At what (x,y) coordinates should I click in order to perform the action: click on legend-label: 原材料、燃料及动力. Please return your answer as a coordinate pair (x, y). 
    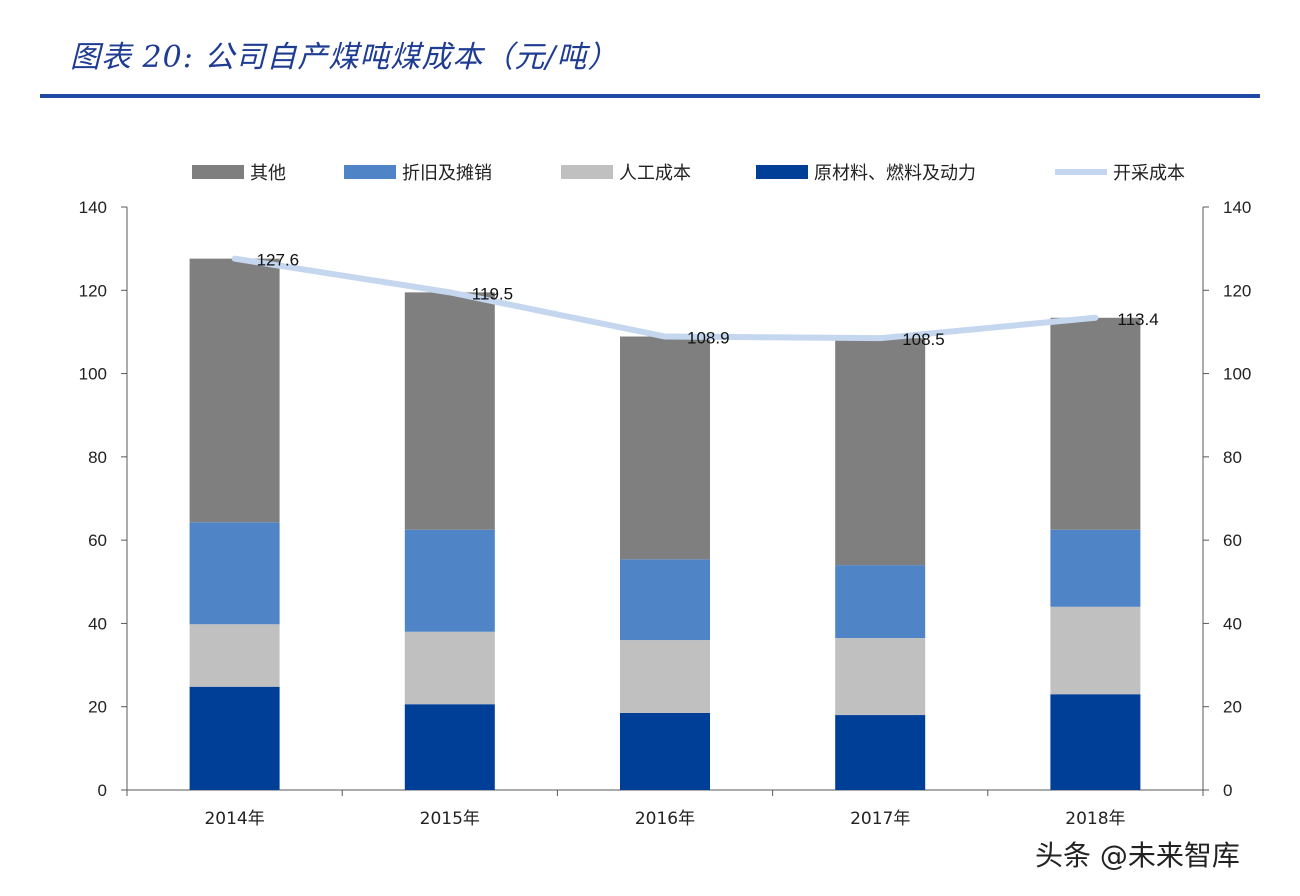
    Looking at the image, I should click on (895, 173).